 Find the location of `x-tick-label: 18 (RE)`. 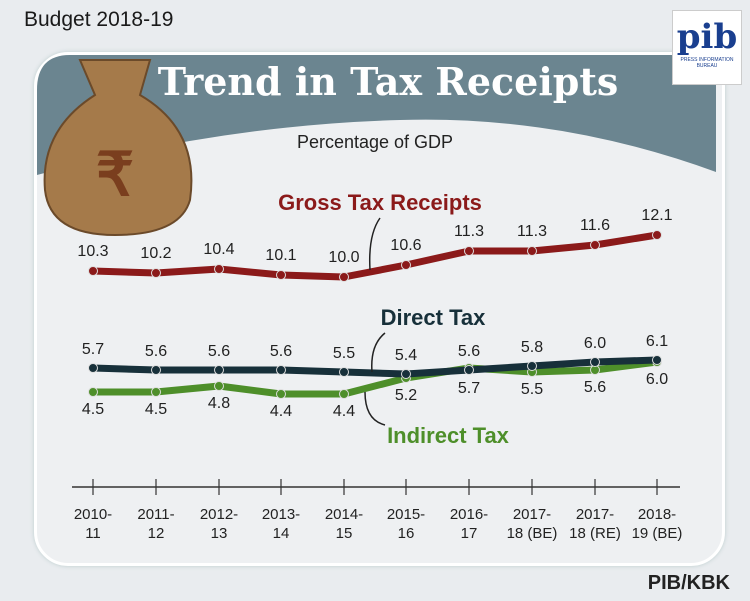

x-tick-label: 18 (RE) is located at coordinates (595, 533).